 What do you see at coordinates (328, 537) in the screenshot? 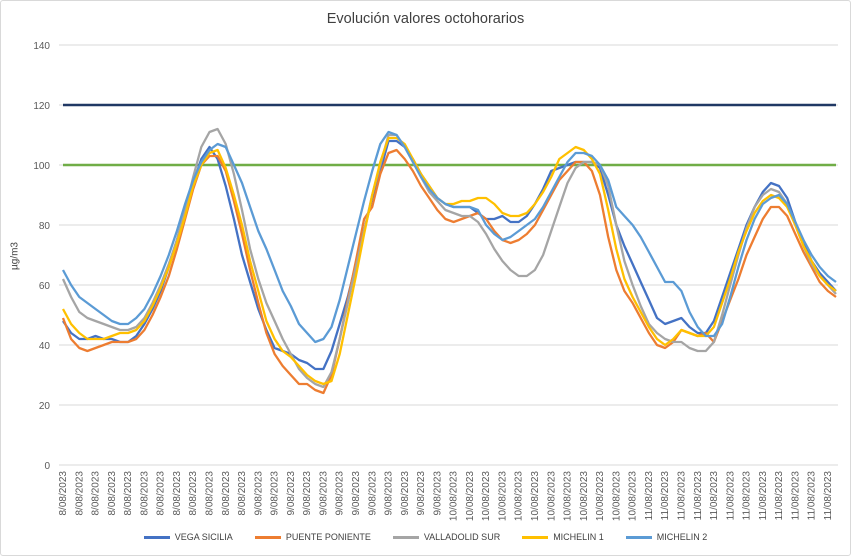
I see `legend-label: PUENTE PONIENTE` at bounding box center [328, 537].